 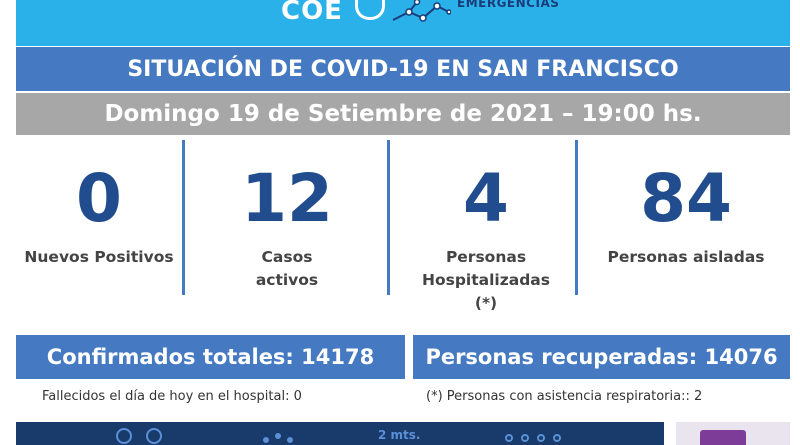 I want to click on stat-value: 84, so click(x=686, y=198).